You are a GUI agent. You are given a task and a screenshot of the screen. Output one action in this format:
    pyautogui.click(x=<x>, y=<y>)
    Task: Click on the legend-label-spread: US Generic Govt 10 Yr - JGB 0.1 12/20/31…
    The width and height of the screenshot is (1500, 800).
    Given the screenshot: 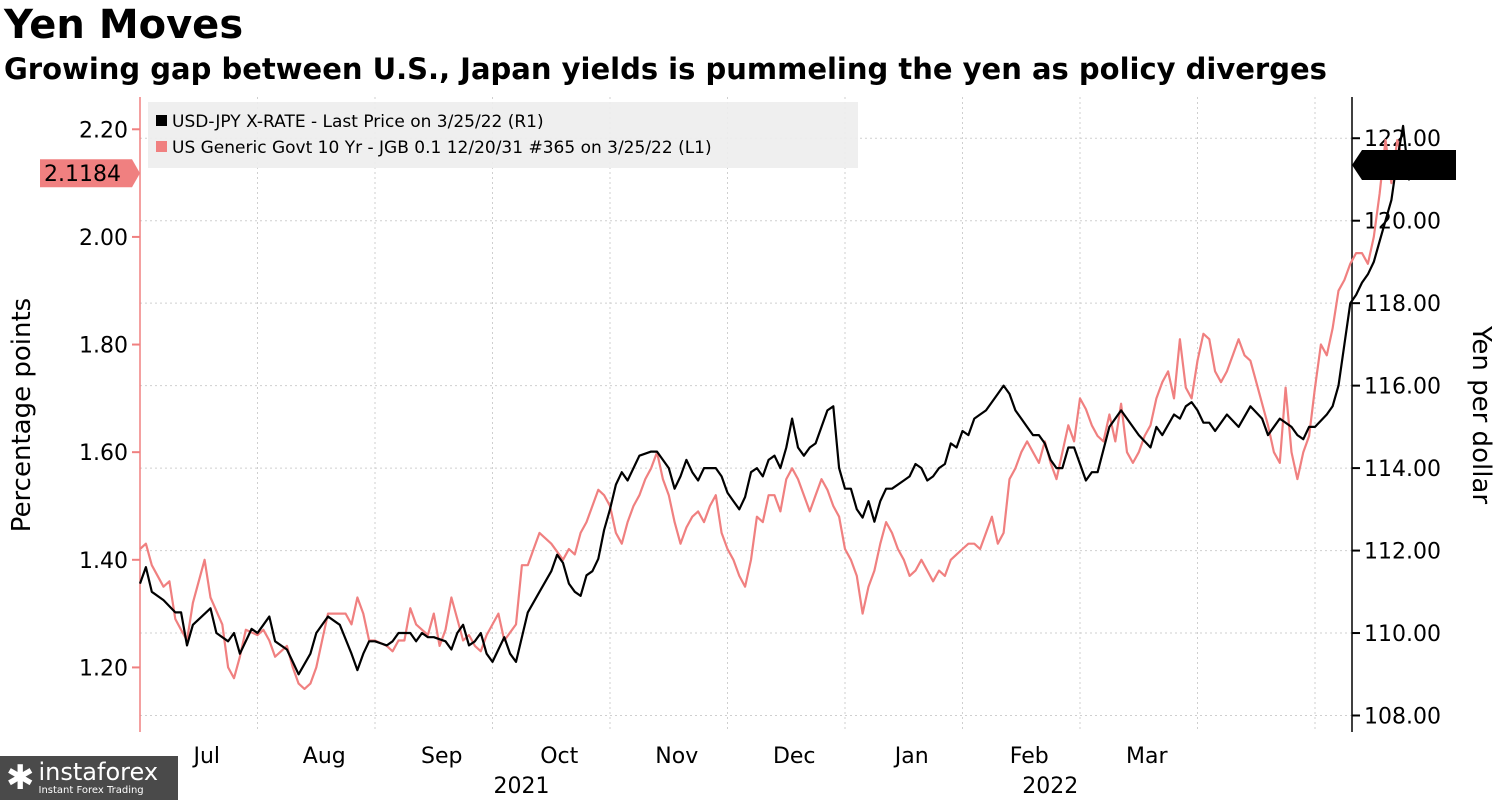 What is the action you would take?
    pyautogui.click(x=442, y=148)
    